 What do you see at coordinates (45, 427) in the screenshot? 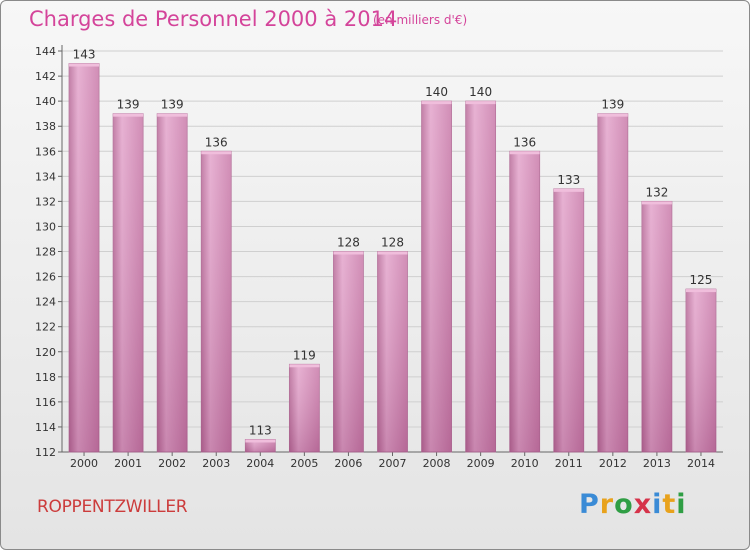
I see `y-tick-label: 114` at bounding box center [45, 427].